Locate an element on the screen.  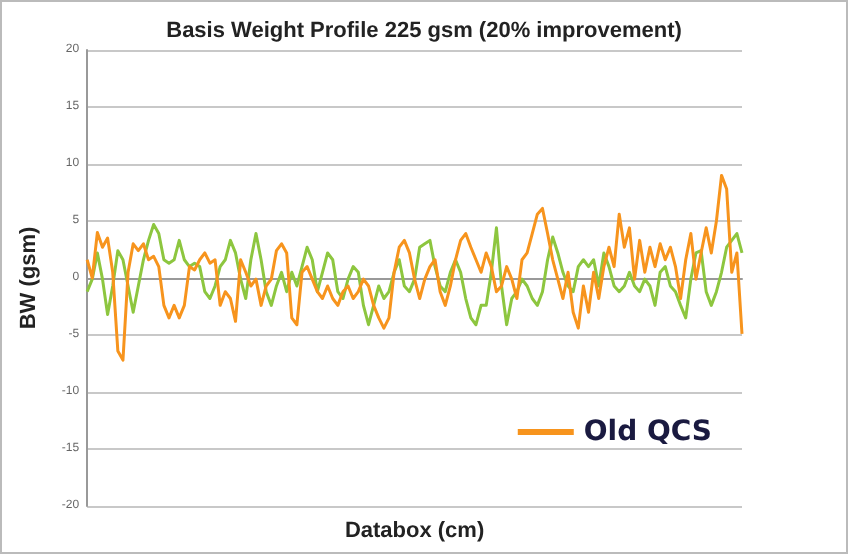
y-axis-title: BW (gsm) is located at coordinates (29, 278).